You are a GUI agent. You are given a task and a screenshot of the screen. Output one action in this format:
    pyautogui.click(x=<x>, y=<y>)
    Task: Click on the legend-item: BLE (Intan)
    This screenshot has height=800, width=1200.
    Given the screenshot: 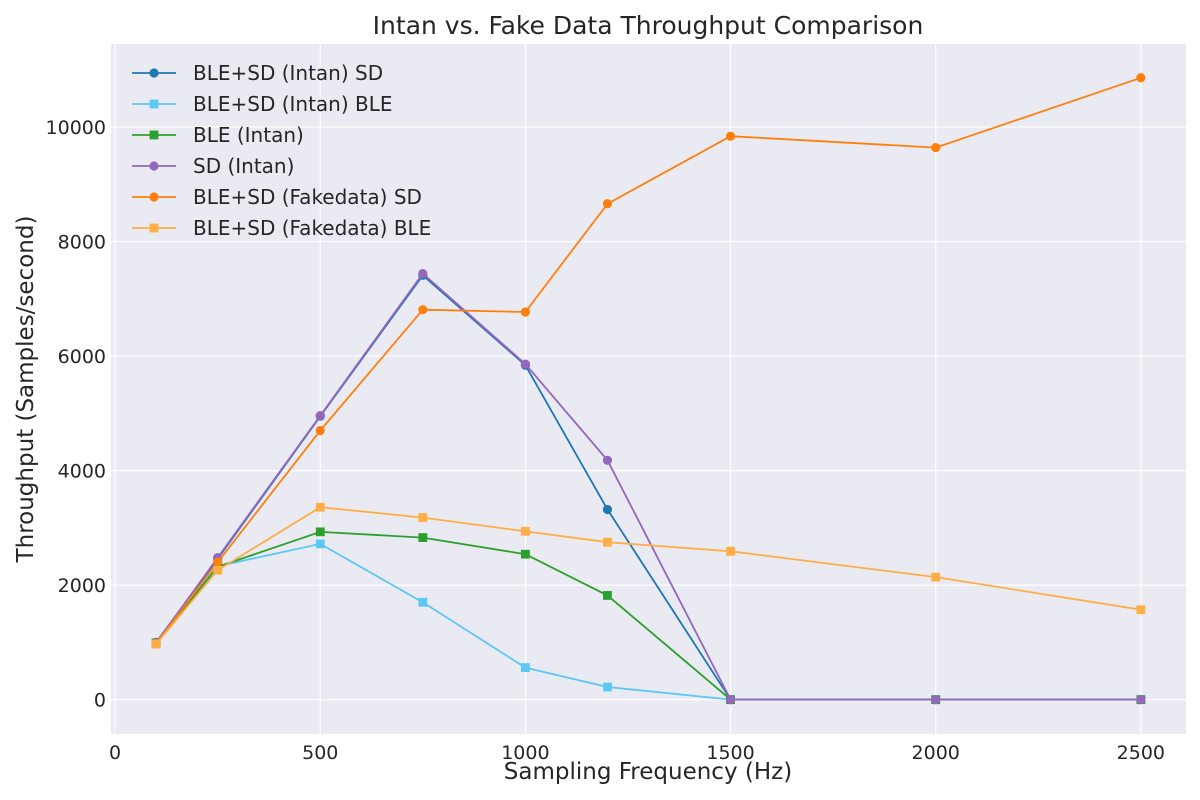 What is the action you would take?
    pyautogui.click(x=218, y=135)
    